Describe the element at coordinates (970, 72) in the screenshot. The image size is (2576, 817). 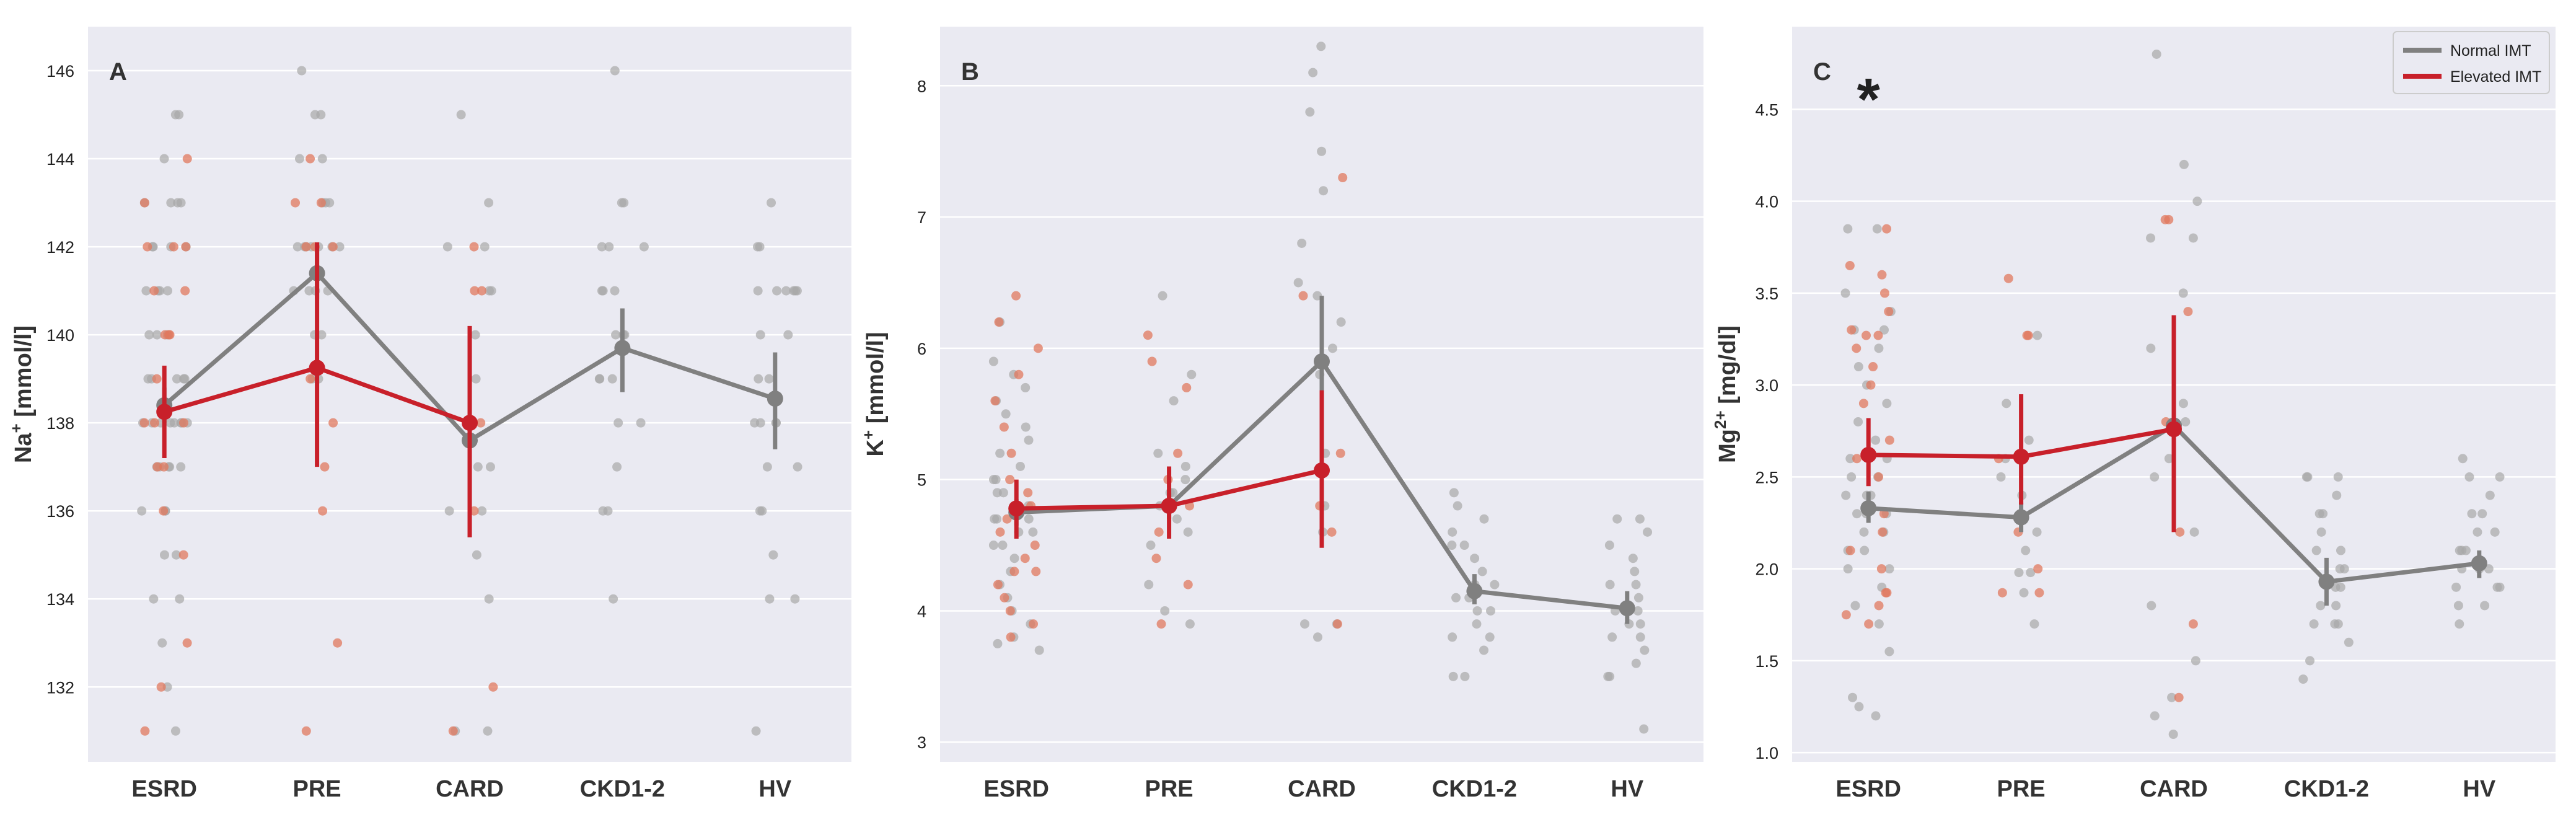
I see `panel-label: B` at that location.